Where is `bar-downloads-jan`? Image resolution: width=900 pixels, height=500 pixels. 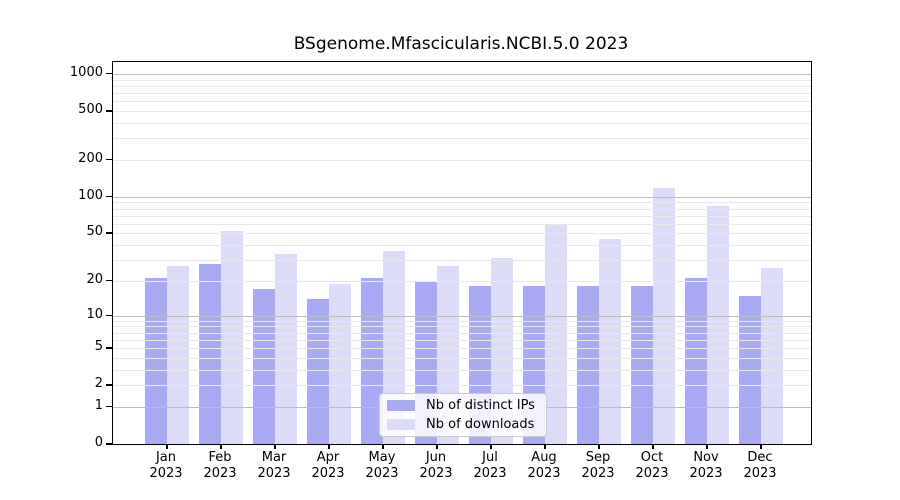
bar-downloads-jan is located at coordinates (178, 354).